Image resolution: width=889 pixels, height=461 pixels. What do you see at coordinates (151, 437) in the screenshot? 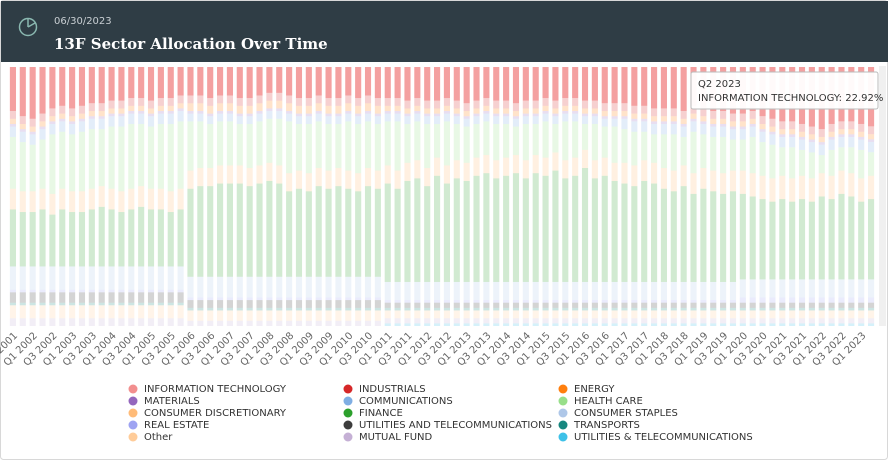
I see `legend-item: Other` at bounding box center [151, 437].